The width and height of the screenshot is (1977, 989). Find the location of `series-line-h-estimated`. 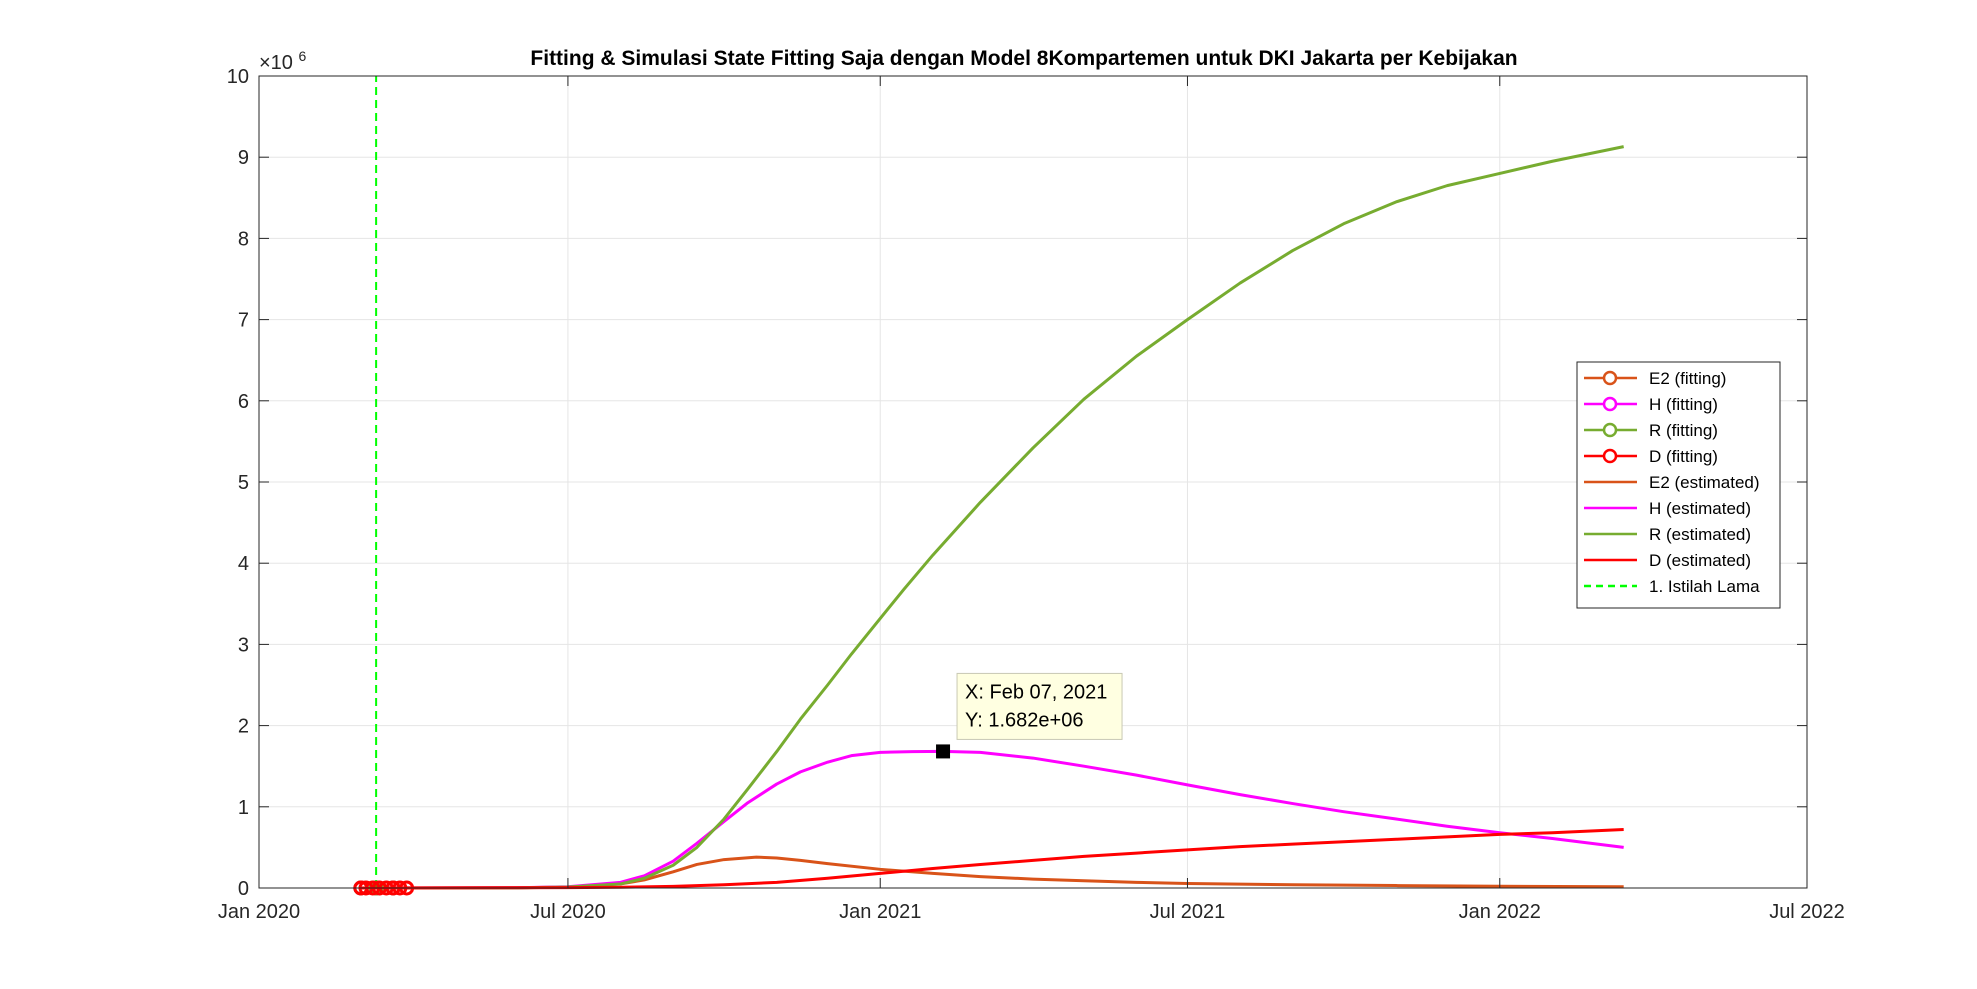

series-line-h-estimated is located at coordinates (992, 819).